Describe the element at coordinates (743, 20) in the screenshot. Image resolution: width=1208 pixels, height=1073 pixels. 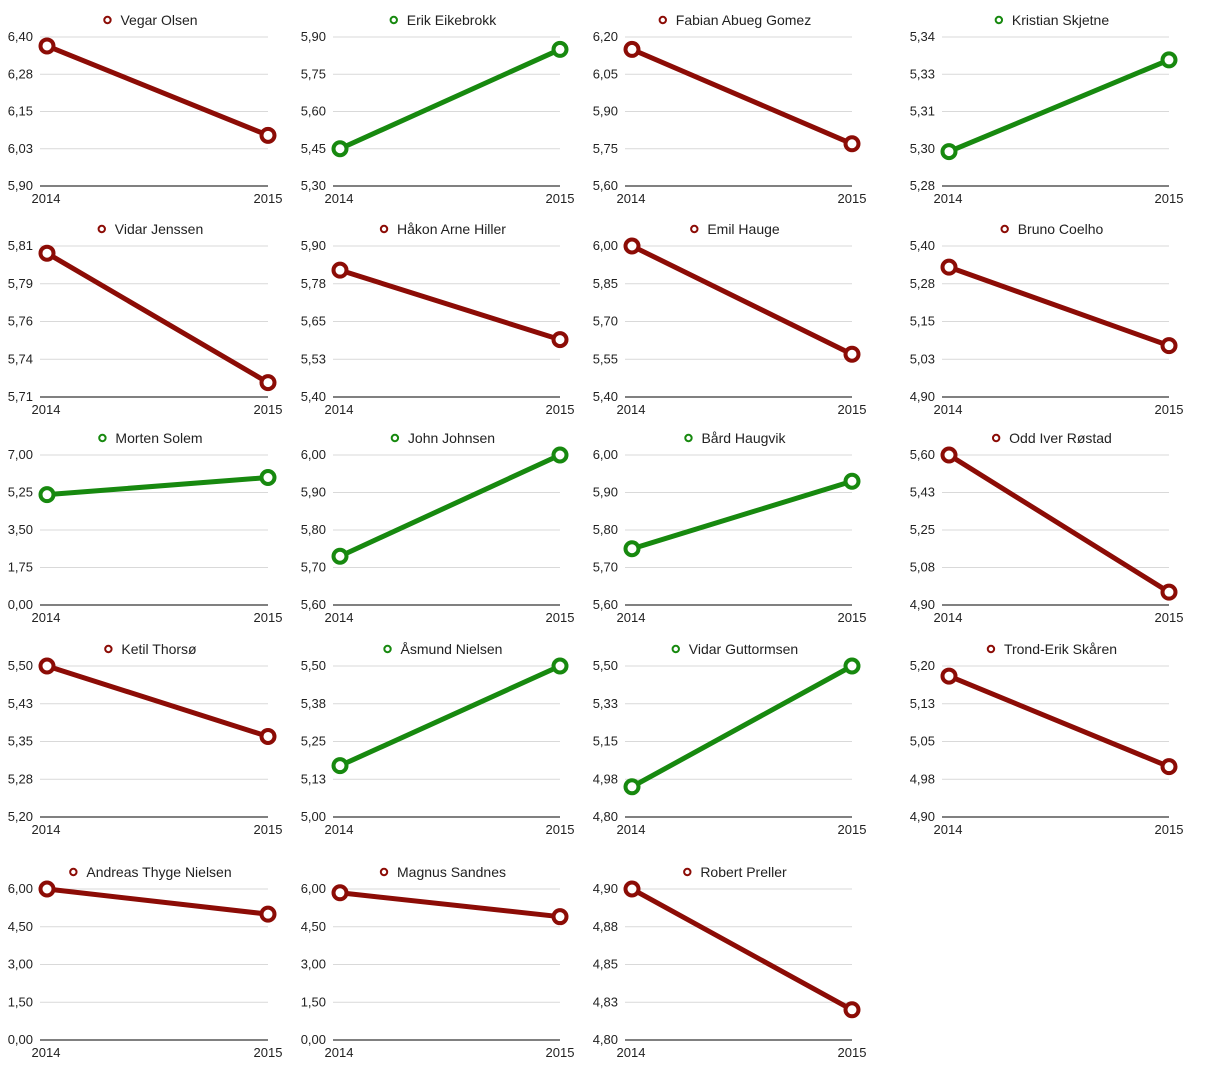
I see `chart-title: Fabian Abueg Gomez` at that location.